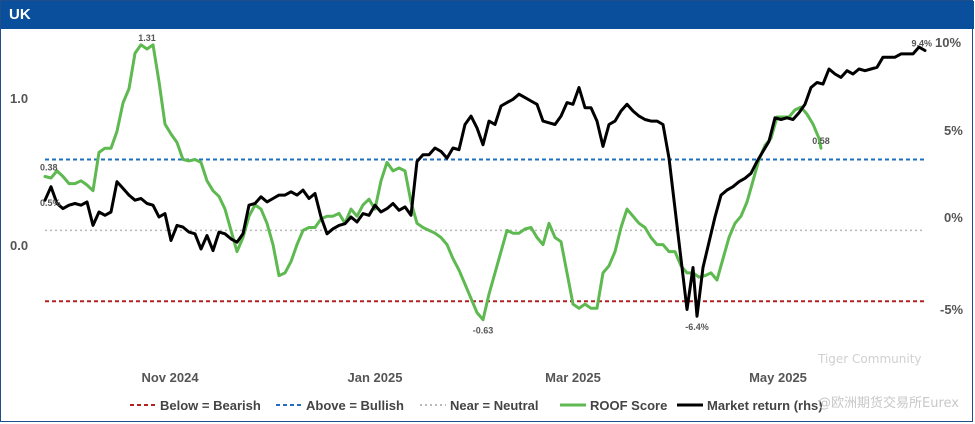 Image resolution: width=975 pixels, height=424 pixels. Describe the element at coordinates (483, 331) in the screenshot. I see `data-label-roof-1: -0.63` at that location.